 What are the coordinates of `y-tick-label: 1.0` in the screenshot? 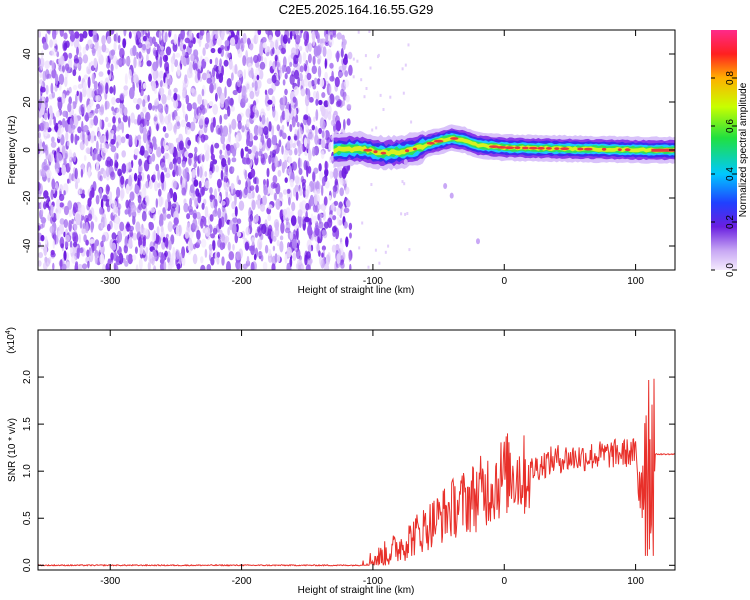 It's located at (27, 471).